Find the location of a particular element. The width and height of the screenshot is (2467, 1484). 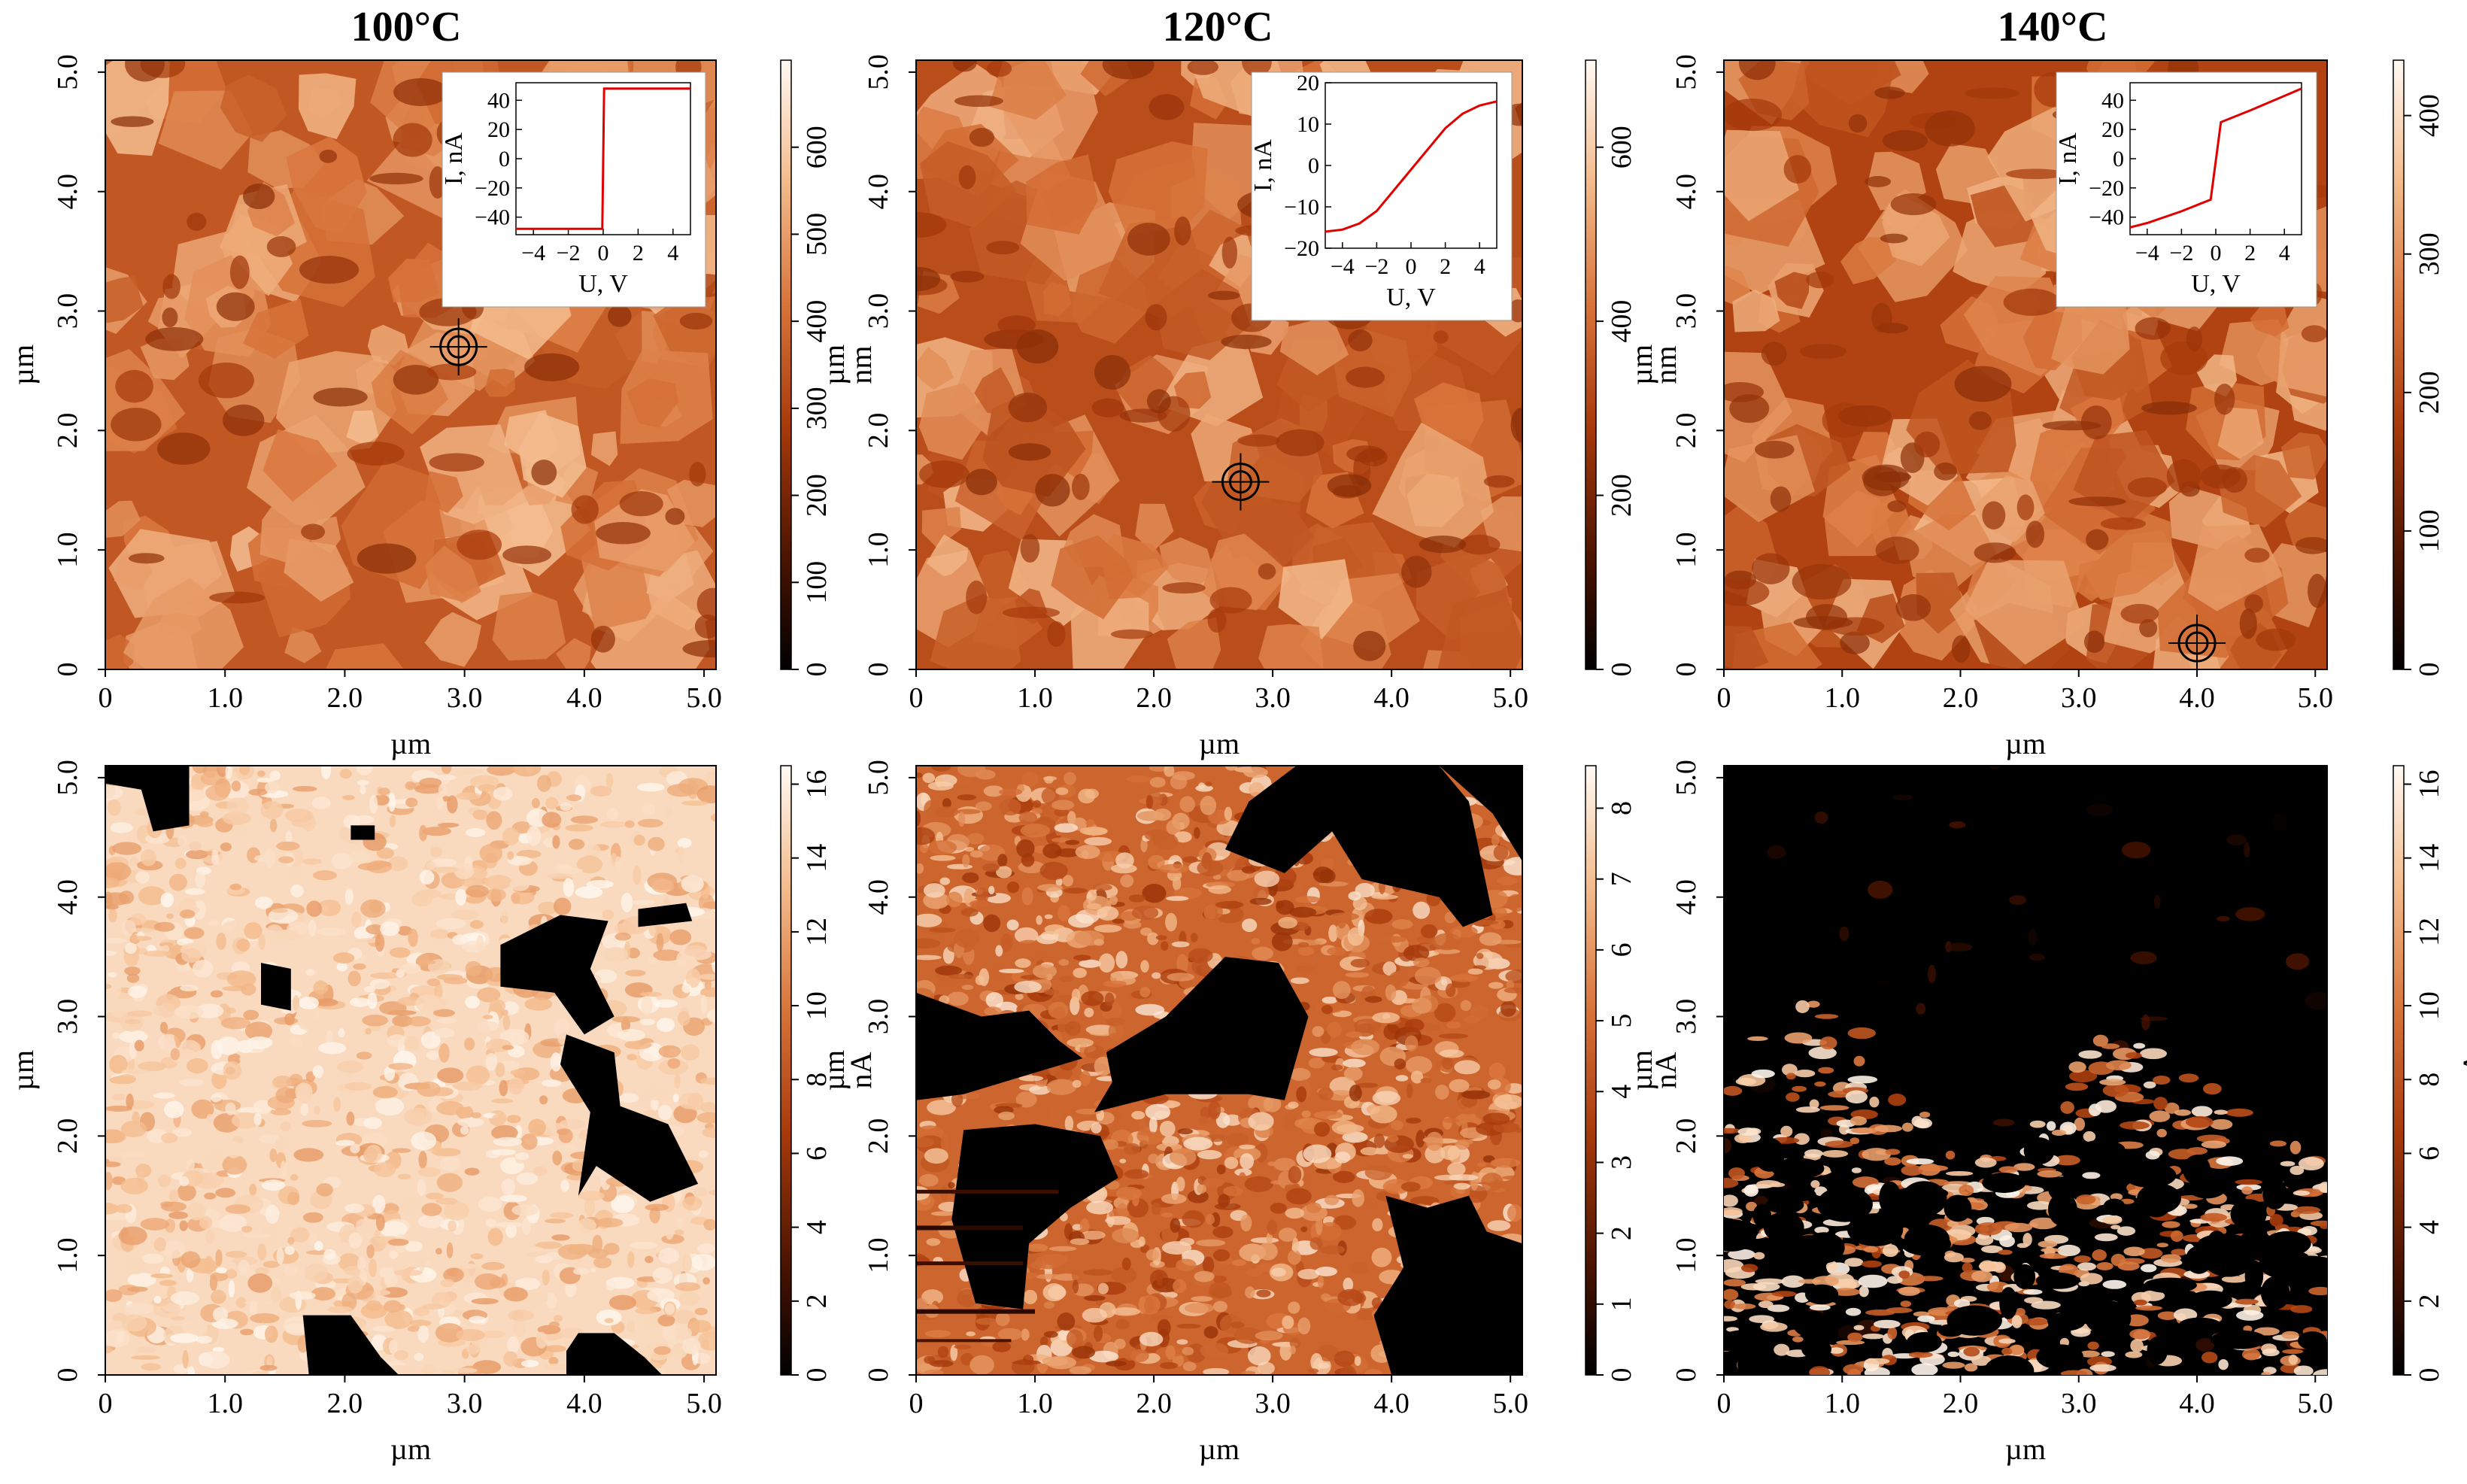

colorbar-tick-label: 200 is located at coordinates (2429, 392).